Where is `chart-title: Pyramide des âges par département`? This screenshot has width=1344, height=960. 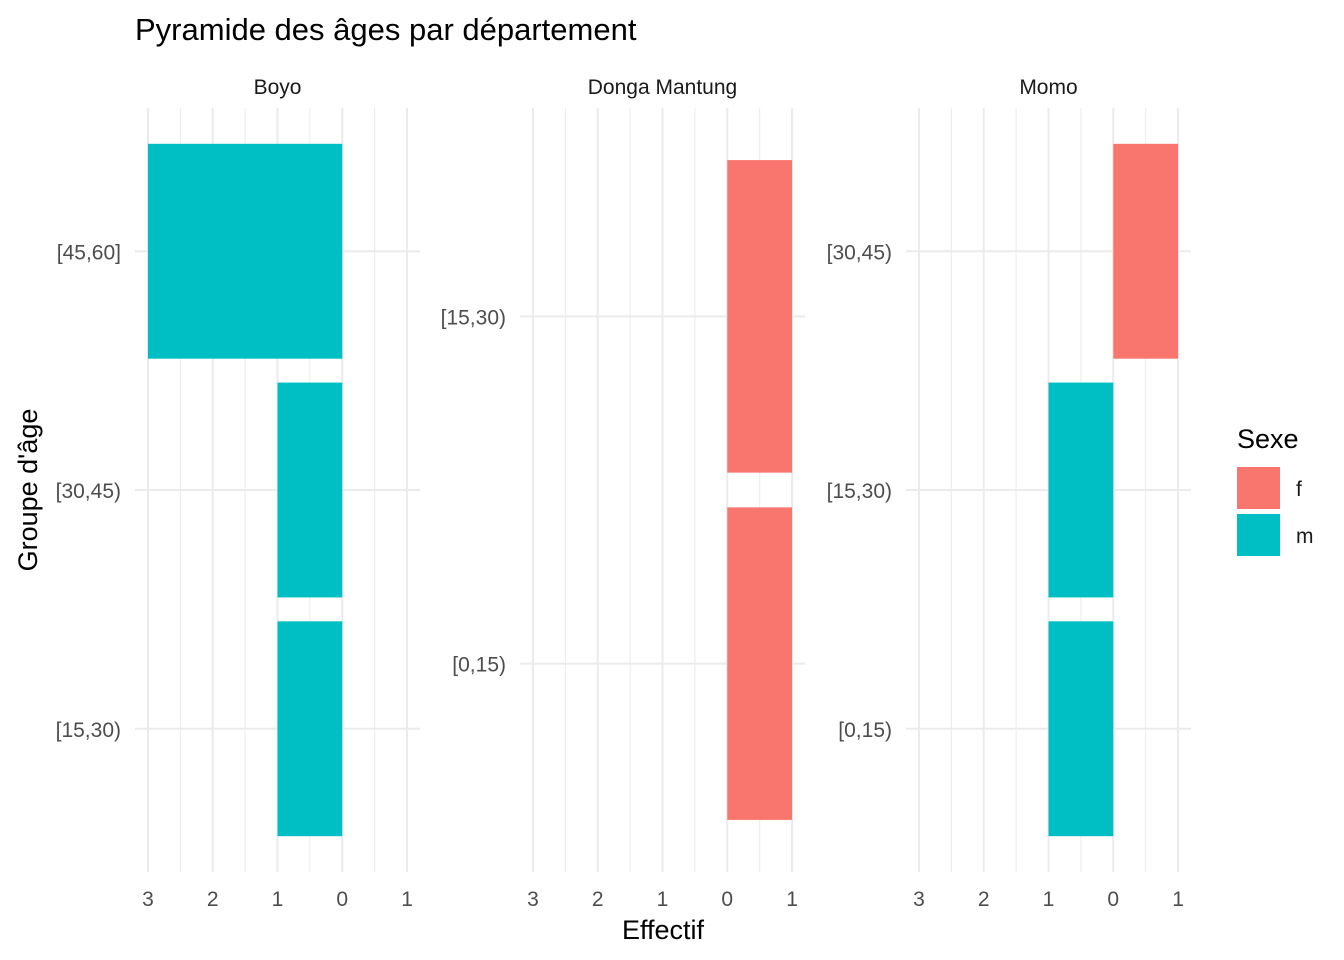 chart-title: Pyramide des âges par département is located at coordinates (386, 29).